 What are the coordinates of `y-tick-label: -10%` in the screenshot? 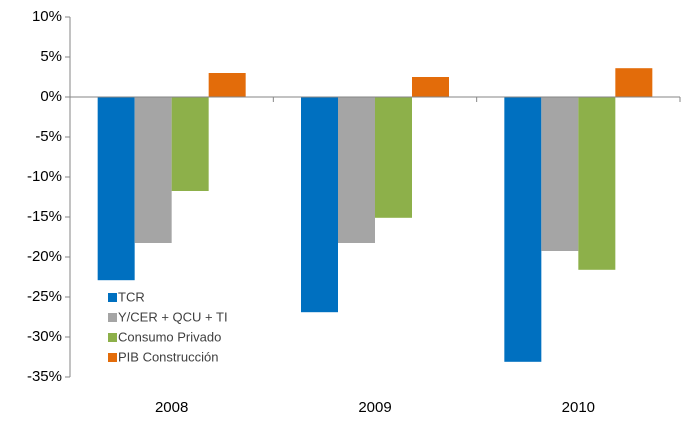 It's located at (44, 176).